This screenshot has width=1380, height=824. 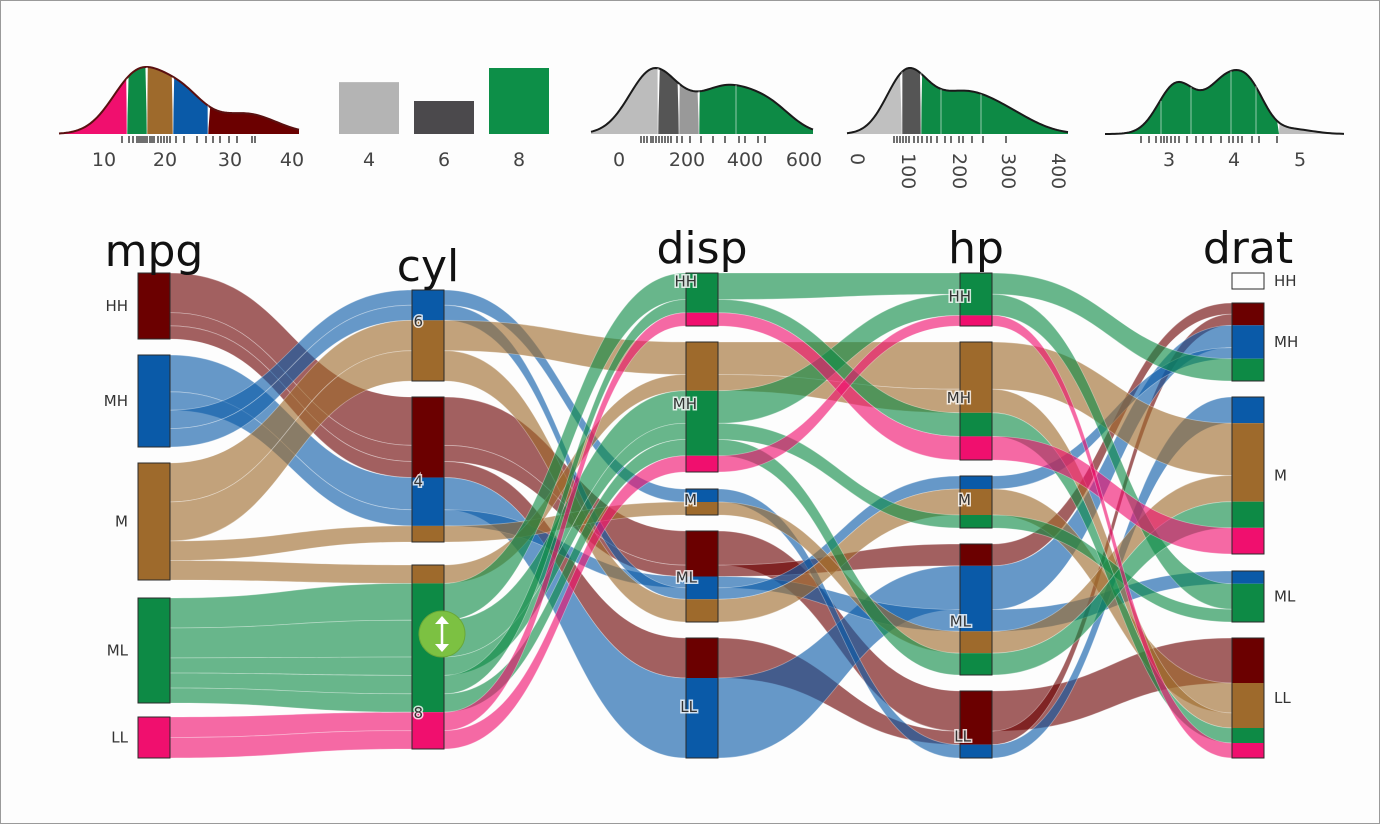 I want to click on tick-label: 40, so click(x=292, y=160).